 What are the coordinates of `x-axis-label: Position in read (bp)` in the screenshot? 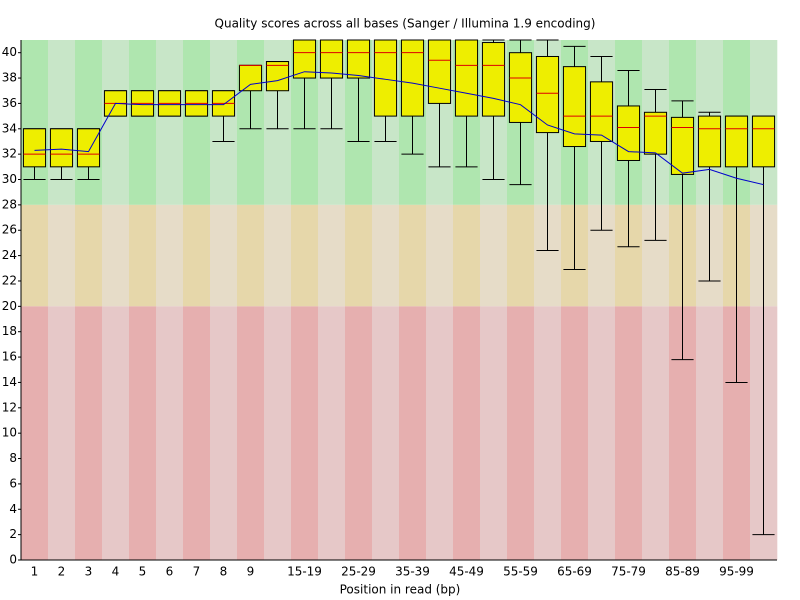 It's located at (400, 590).